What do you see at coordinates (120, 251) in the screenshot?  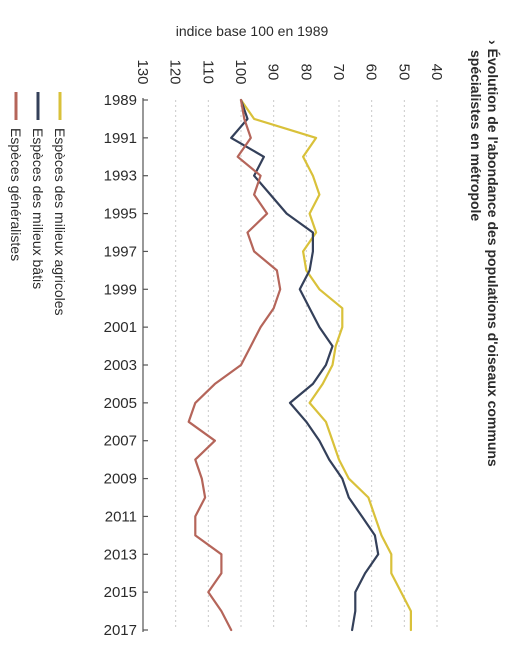 I see `year-tick-label: 1997` at bounding box center [120, 251].